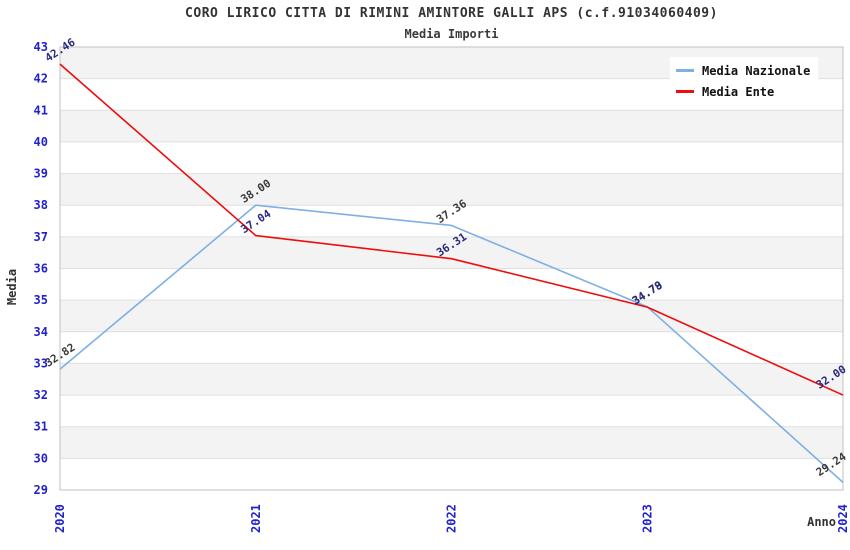 Image resolution: width=850 pixels, height=550 pixels. What do you see at coordinates (41, 363) in the screenshot?
I see `y-tick-label: 33` at bounding box center [41, 363].